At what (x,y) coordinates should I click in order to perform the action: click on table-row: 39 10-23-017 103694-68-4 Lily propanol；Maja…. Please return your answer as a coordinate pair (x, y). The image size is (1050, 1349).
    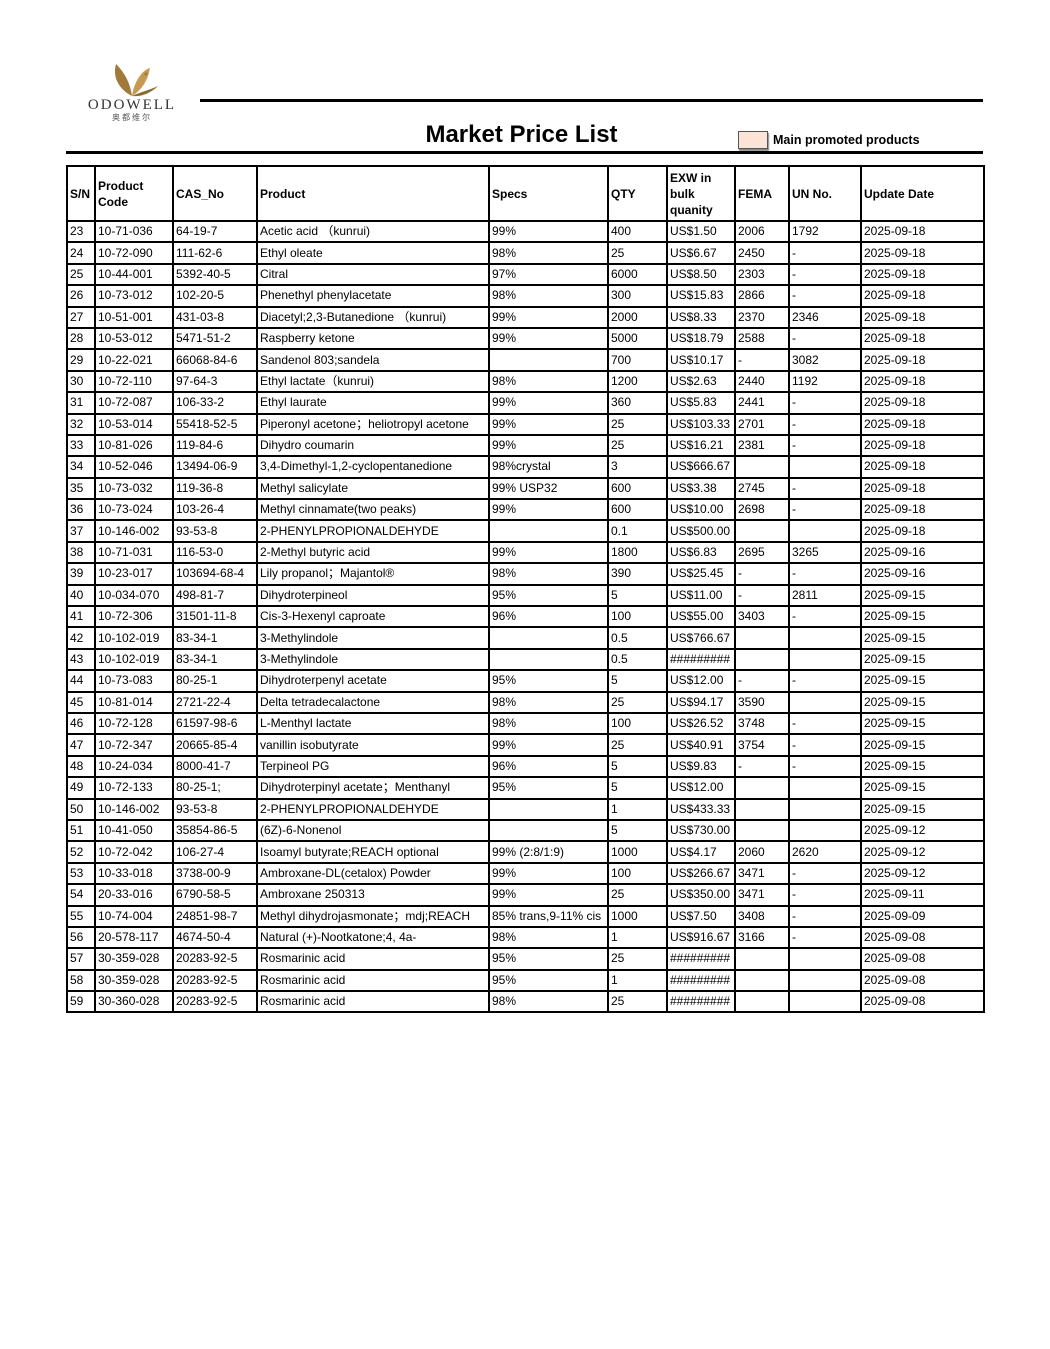
    Looking at the image, I should click on (525, 574).